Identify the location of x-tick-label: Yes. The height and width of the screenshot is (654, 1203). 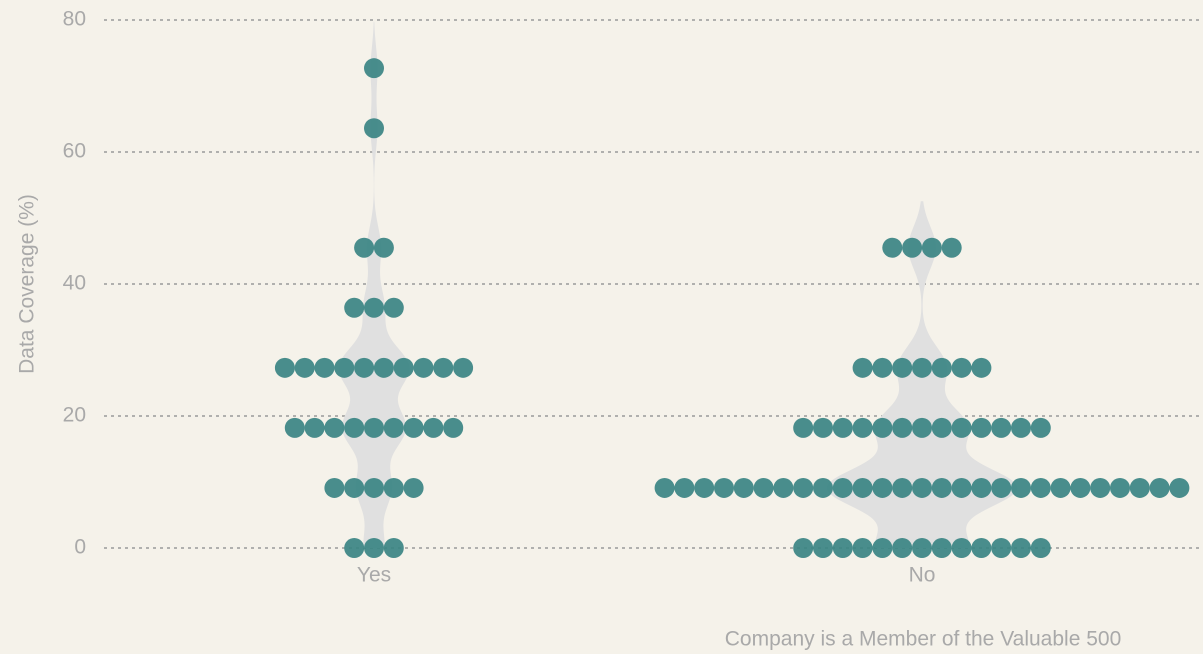
(374, 575).